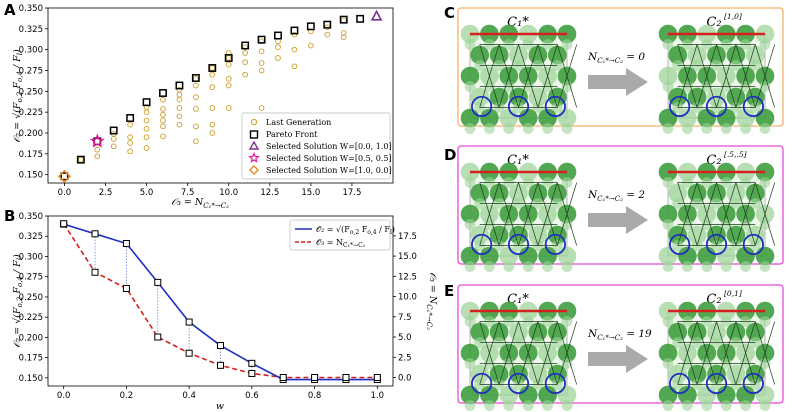 Image resolution: width=797 pixels, height=412 pixels. I want to click on chart-b-xtick-label: 0.2, so click(127, 396).